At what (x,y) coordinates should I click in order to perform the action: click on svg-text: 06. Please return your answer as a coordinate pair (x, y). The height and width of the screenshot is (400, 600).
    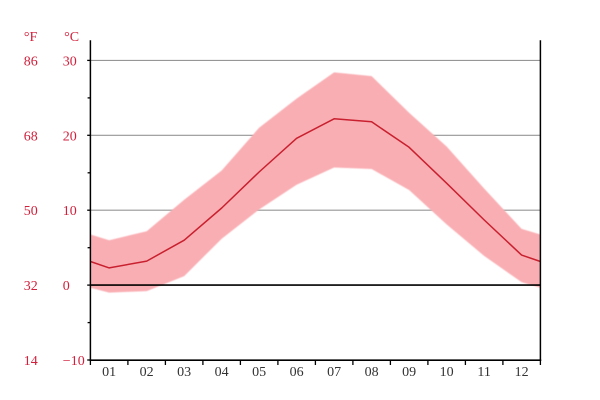
    Looking at the image, I should click on (297, 372).